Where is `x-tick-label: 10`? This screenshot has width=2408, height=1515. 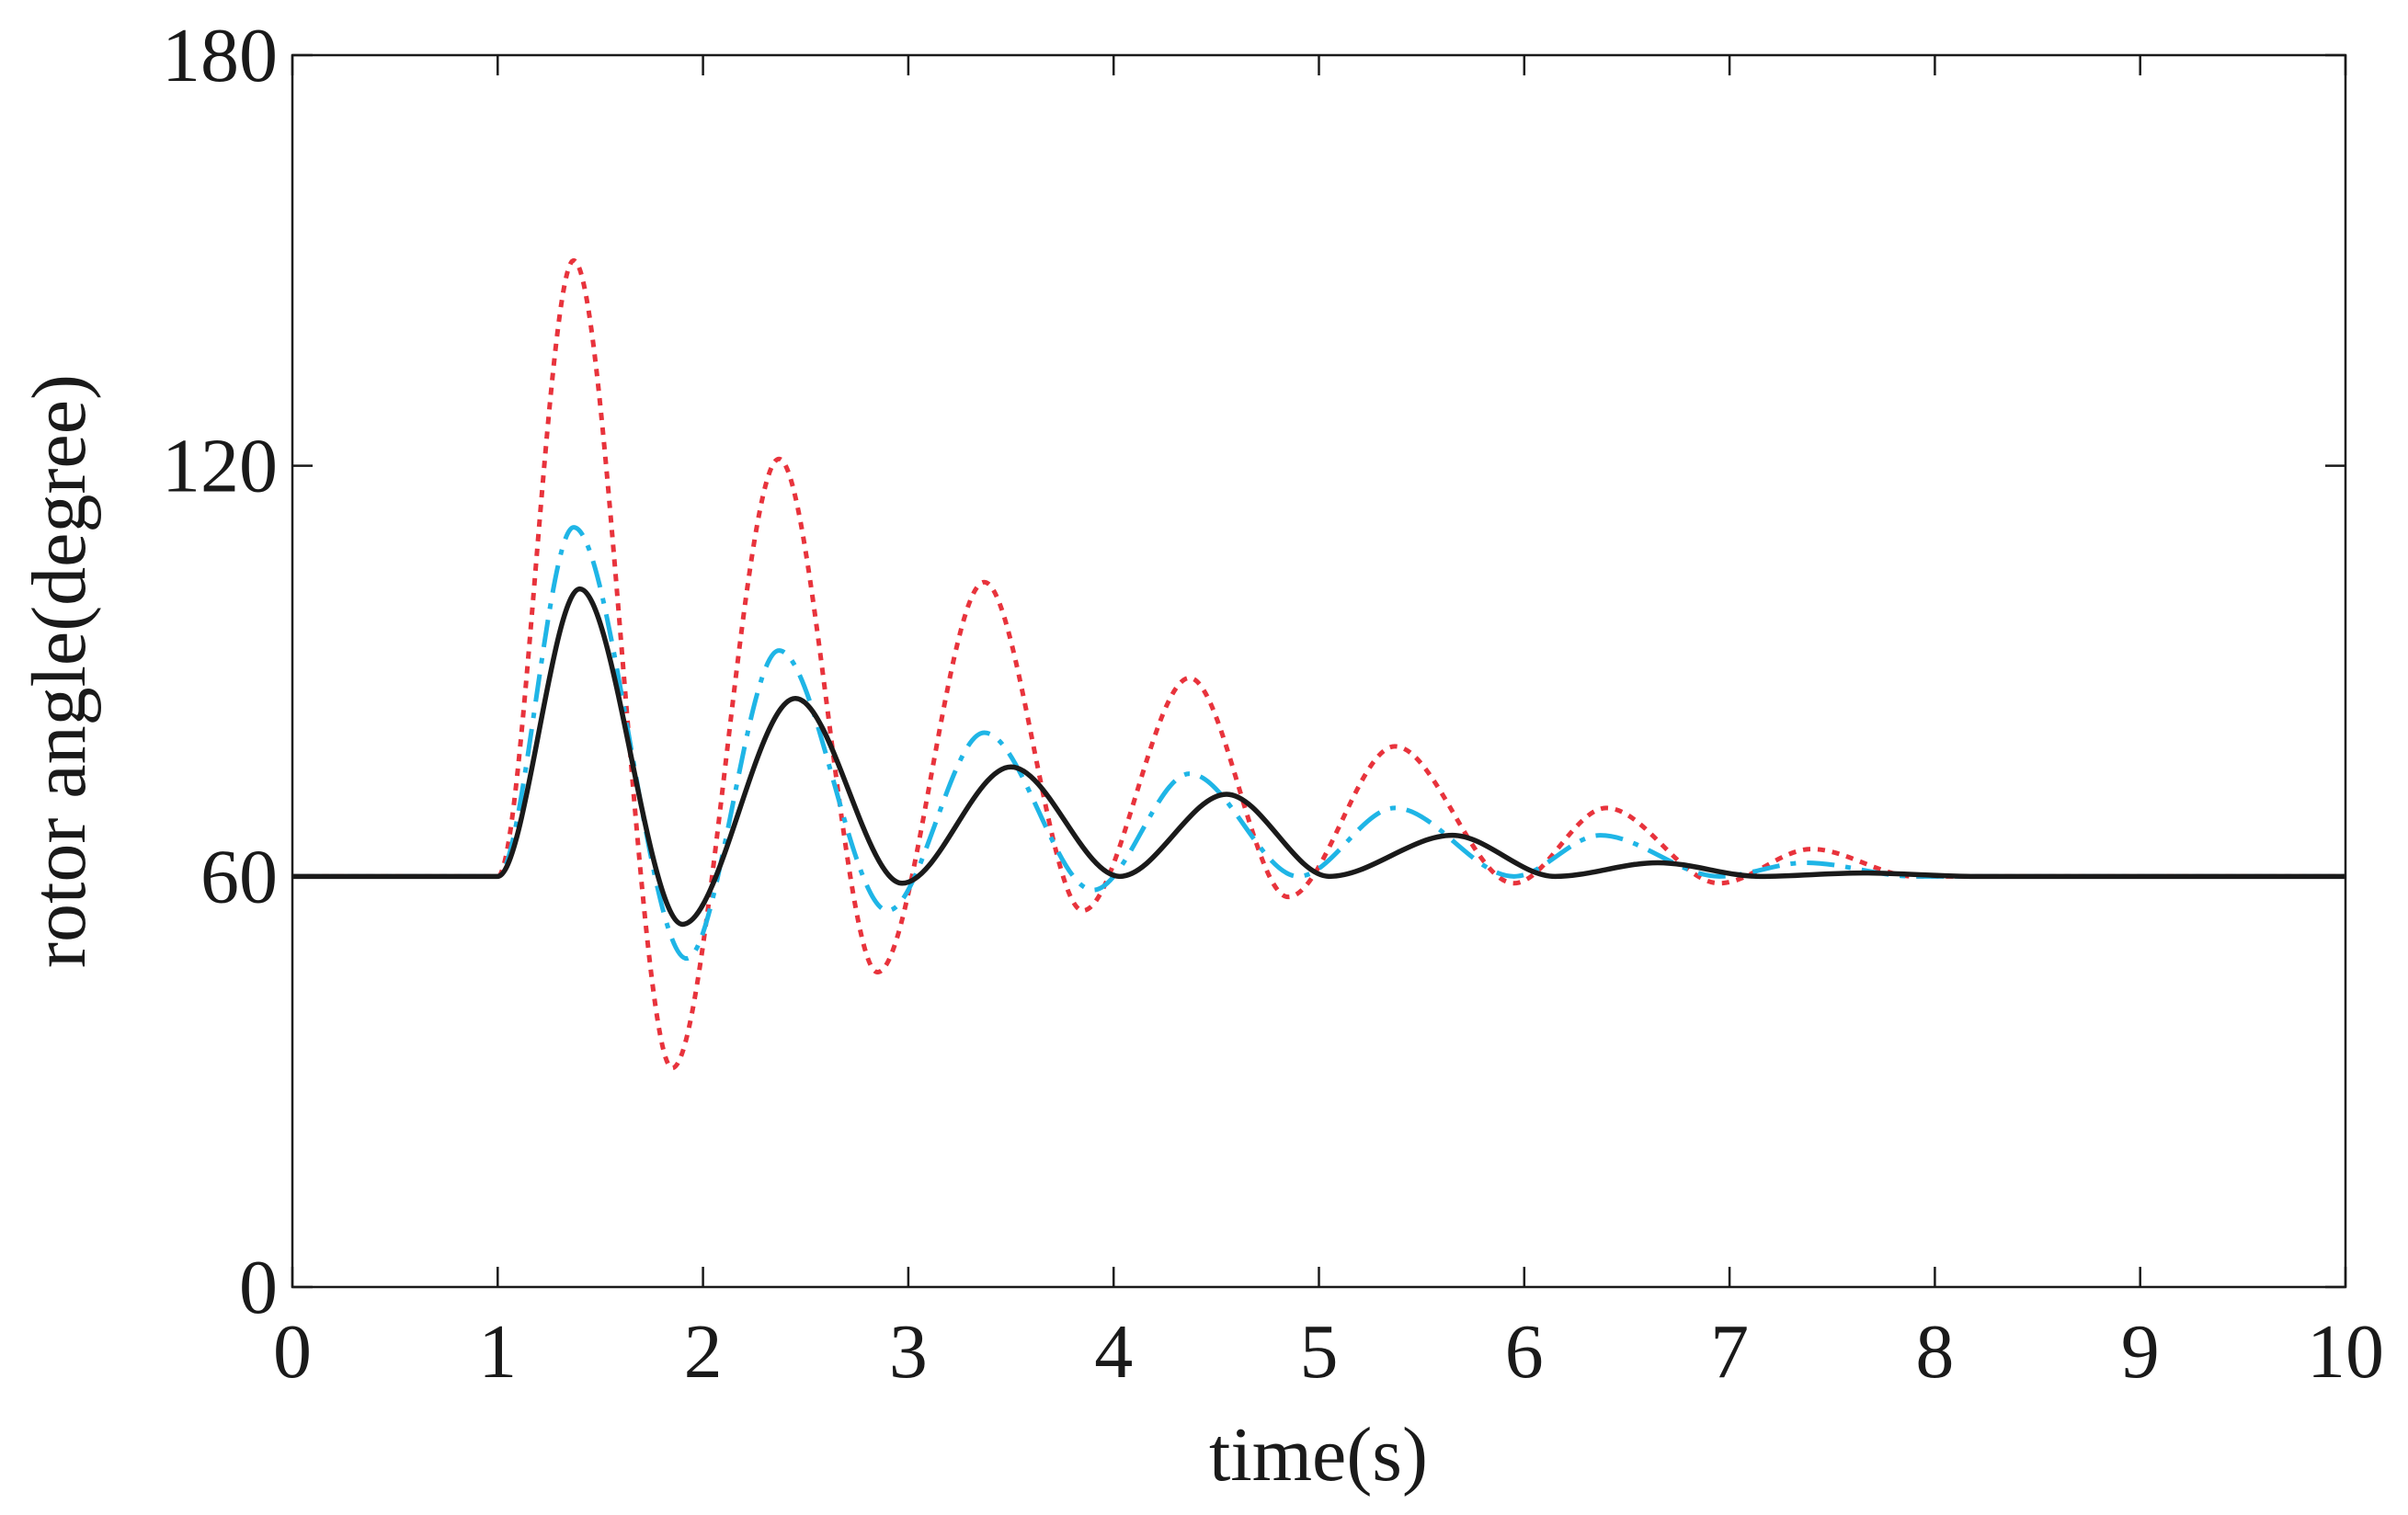 x-tick-label: 10 is located at coordinates (2346, 1352).